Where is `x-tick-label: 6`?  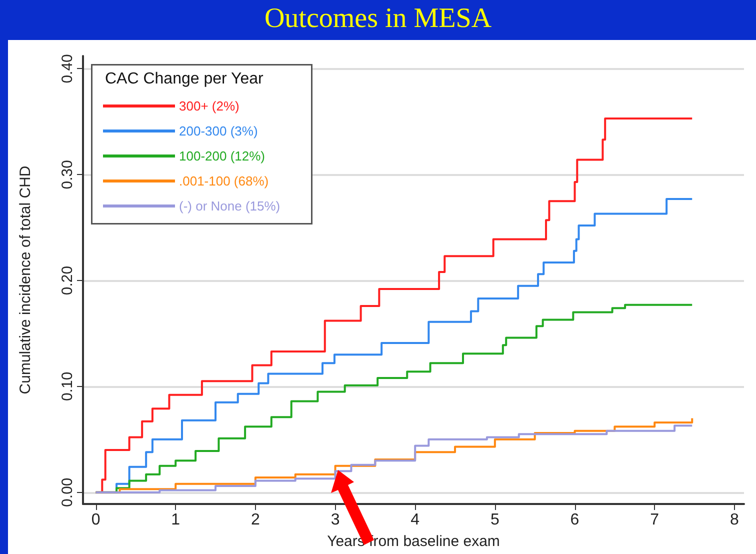 x-tick-label: 6 is located at coordinates (575, 520).